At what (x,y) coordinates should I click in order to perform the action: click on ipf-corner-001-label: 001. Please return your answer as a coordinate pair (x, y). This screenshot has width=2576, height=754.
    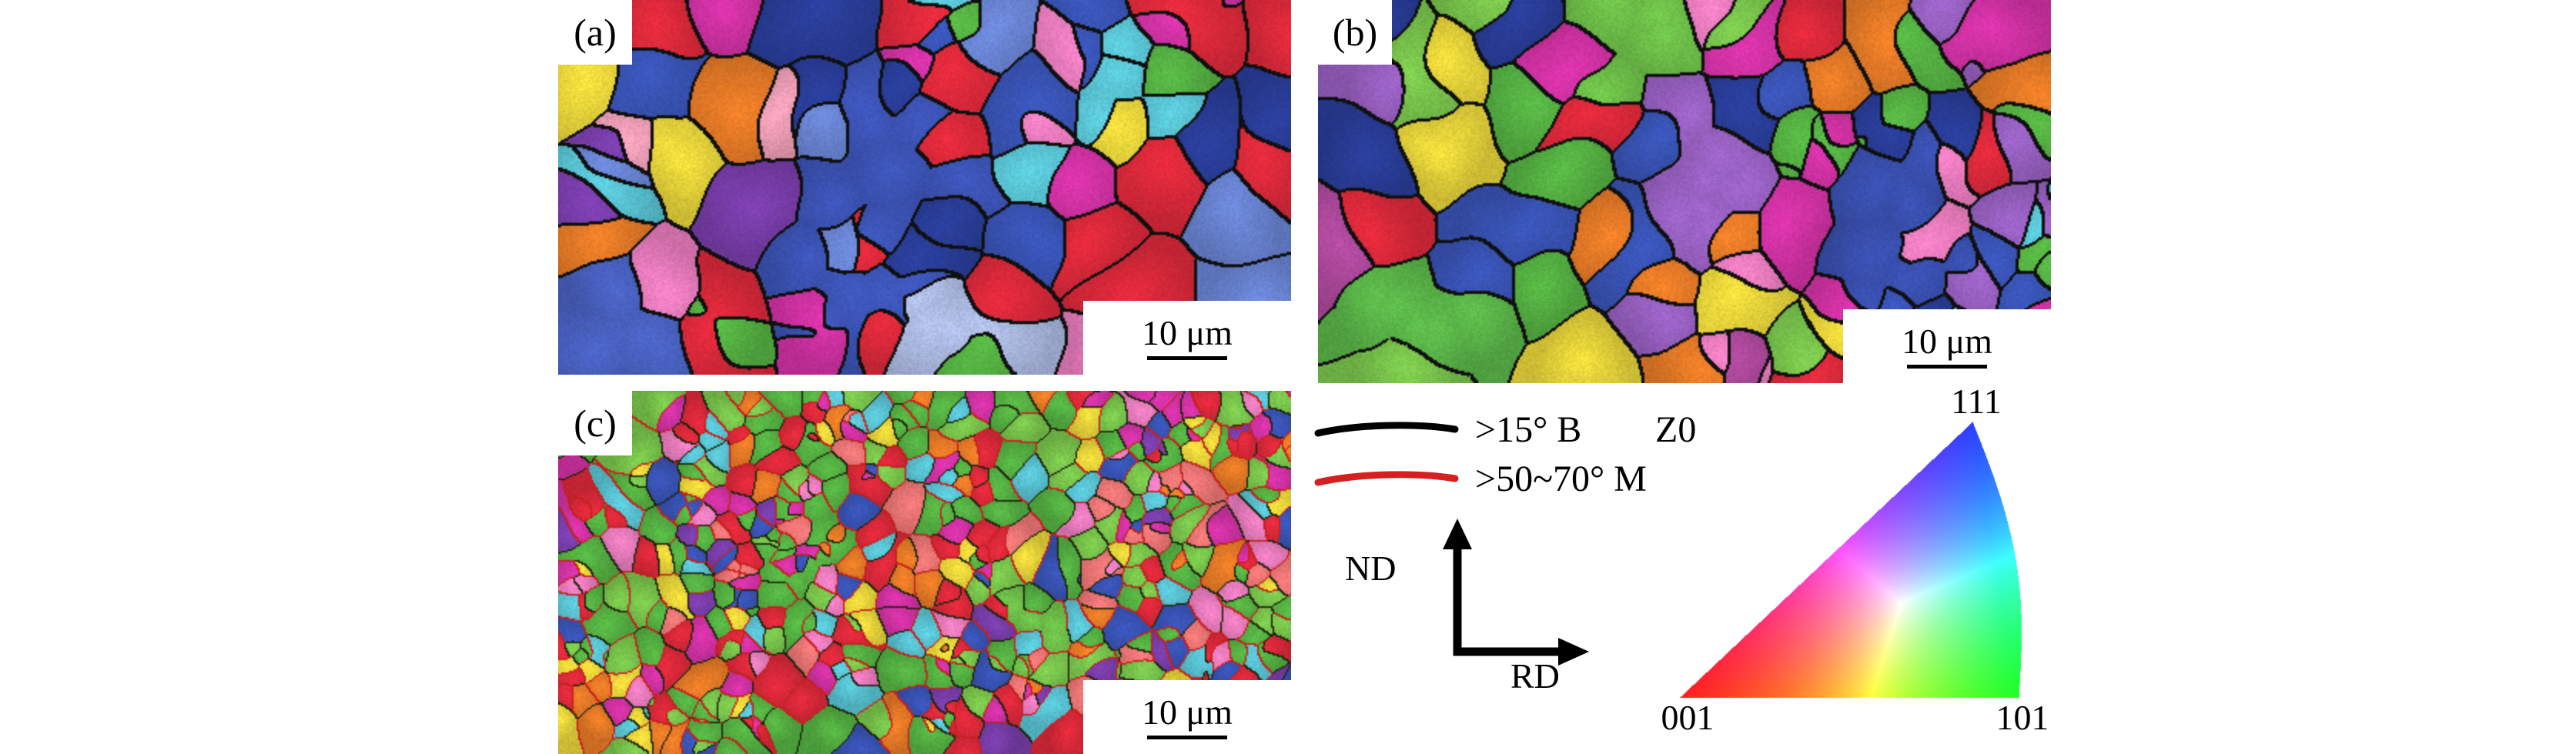
    Looking at the image, I should click on (1688, 717).